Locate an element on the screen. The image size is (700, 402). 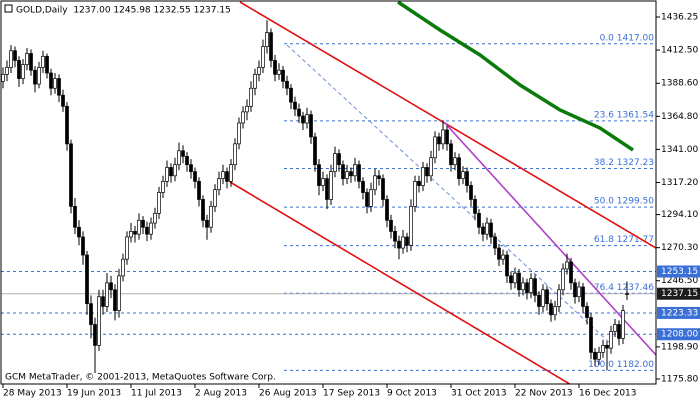
x-tick-label: 16 Dec 2013 is located at coordinates (608, 394).